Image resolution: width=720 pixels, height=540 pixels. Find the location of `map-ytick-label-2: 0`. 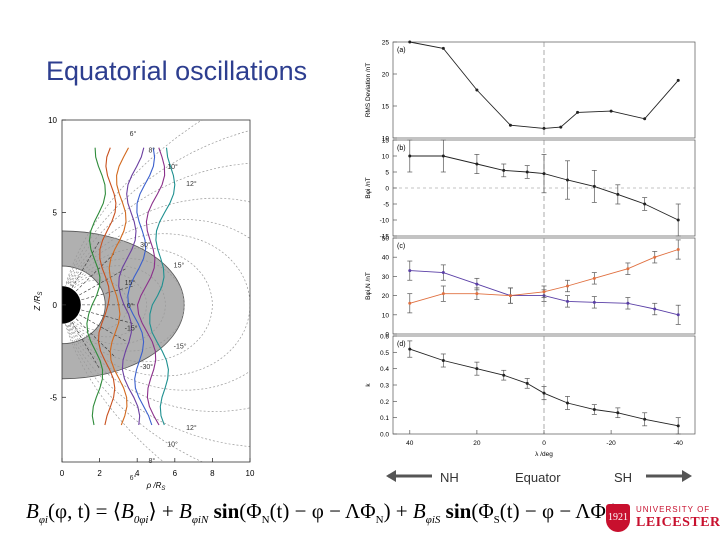

map-ytick-label-2: 0 is located at coordinates (55, 305).